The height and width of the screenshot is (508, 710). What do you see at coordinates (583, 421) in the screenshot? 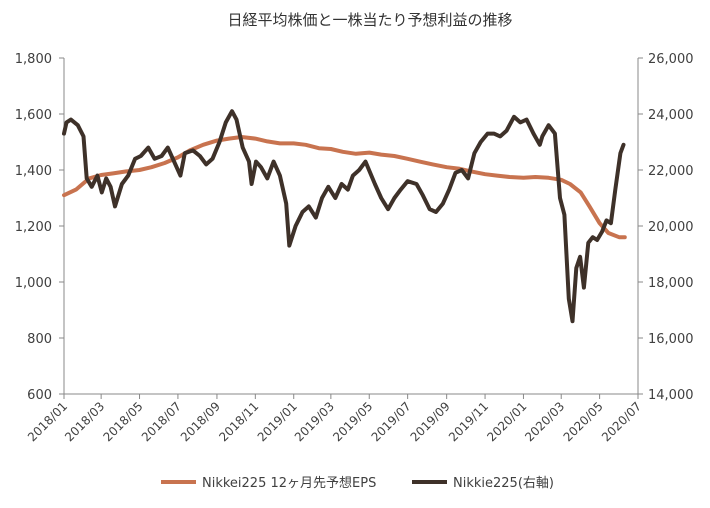
I see `x-tick-label: 2020/05` at bounding box center [583, 421].